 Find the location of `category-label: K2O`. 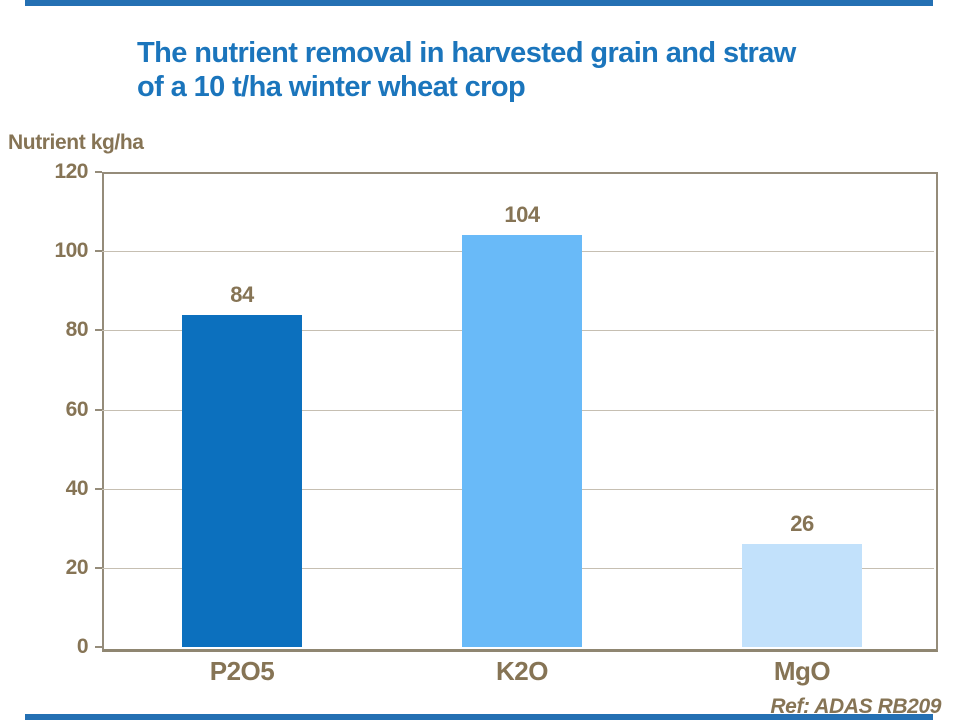

category-label: K2O is located at coordinates (522, 671).